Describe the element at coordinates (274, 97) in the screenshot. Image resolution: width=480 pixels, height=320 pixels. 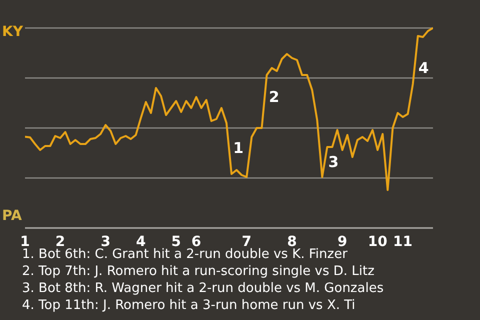
I see `annotation: 2` at that location.